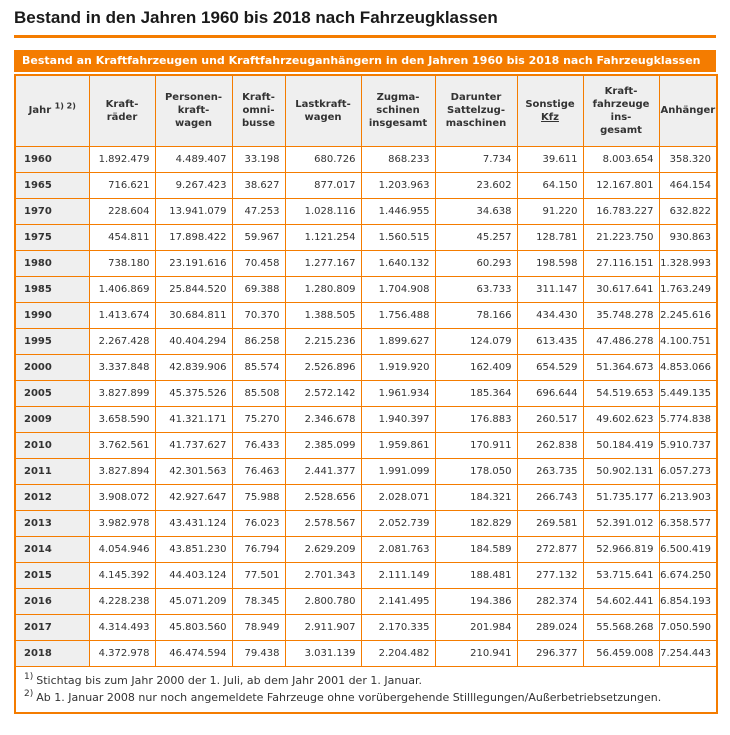 This screenshot has width=730, height=735. I want to click on value-cell: 42.839.906, so click(193, 367).